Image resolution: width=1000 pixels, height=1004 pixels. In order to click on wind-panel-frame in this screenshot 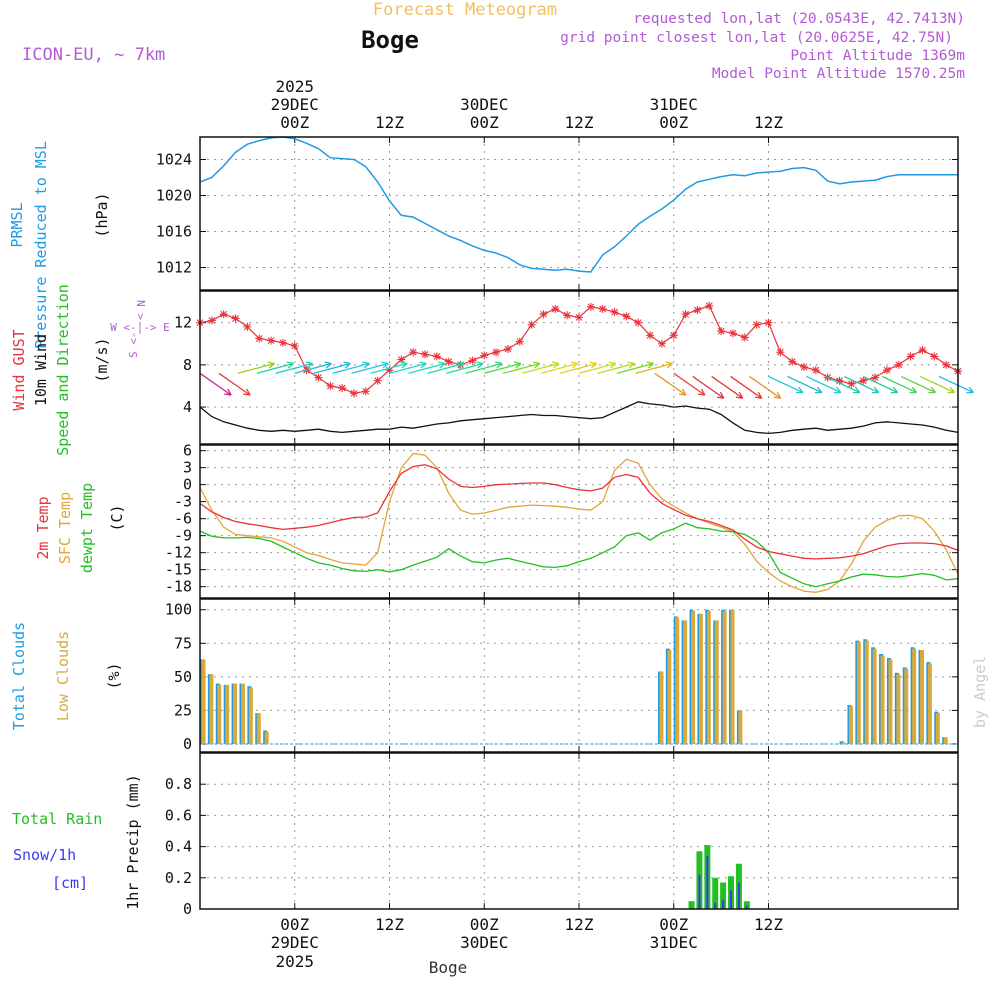, I will do `click(579, 367)`.